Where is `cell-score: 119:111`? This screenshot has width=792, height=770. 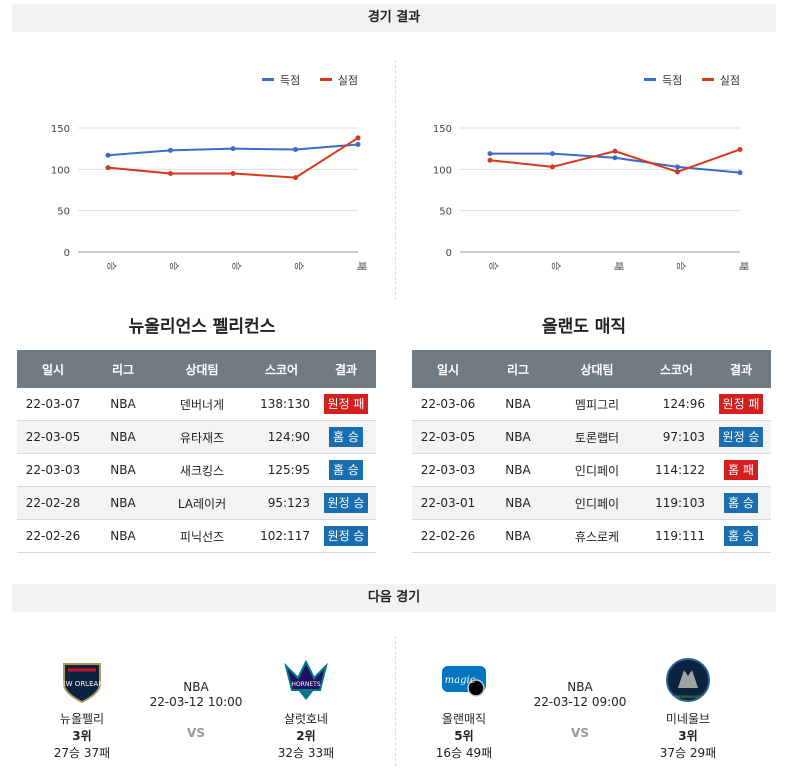
cell-score: 119:111 is located at coordinates (676, 536).